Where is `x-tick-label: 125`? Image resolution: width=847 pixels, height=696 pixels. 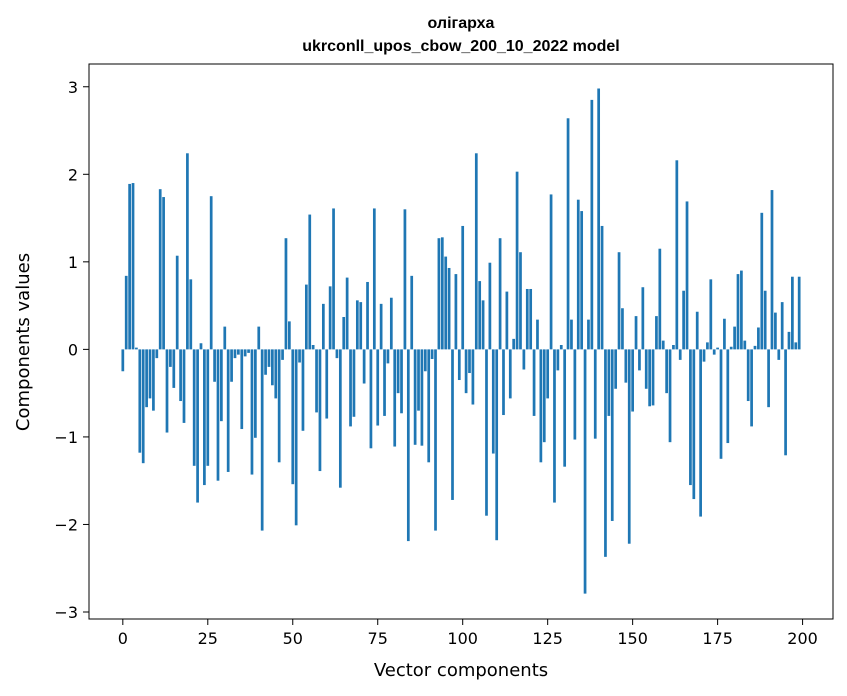
x-tick-label: 125 is located at coordinates (547, 638).